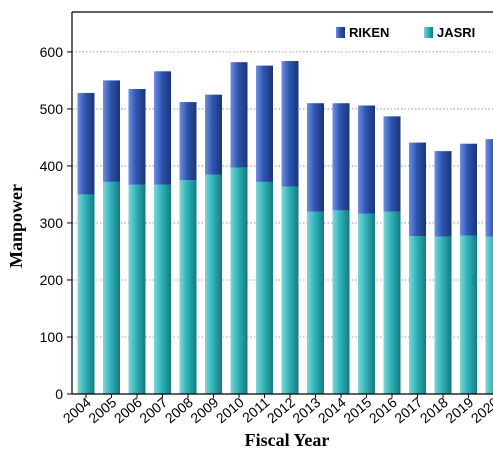 This screenshot has width=493, height=453. What do you see at coordinates (137, 136) in the screenshot?
I see `bar-riken-2006` at bounding box center [137, 136].